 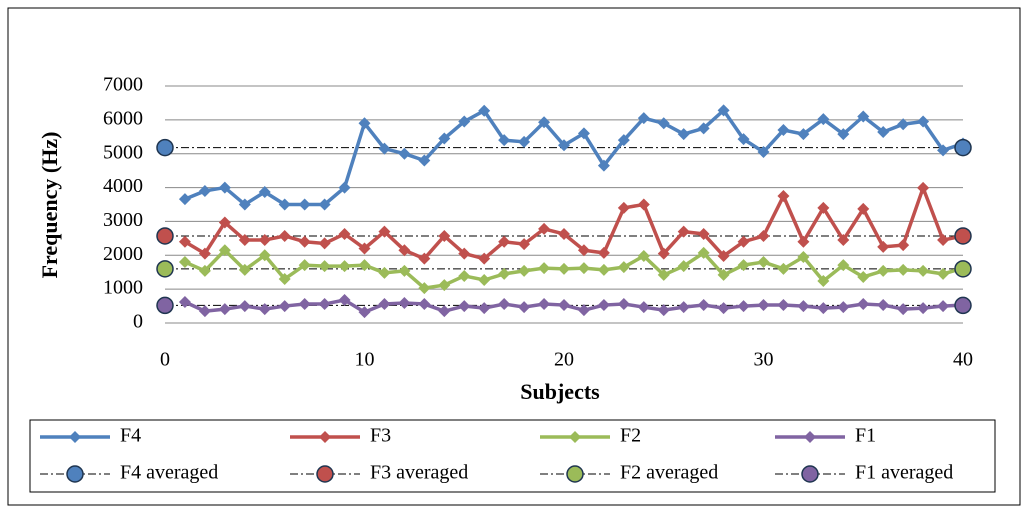 What do you see at coordinates (669, 473) in the screenshot?
I see `legend-label: F2 averaged` at bounding box center [669, 473].